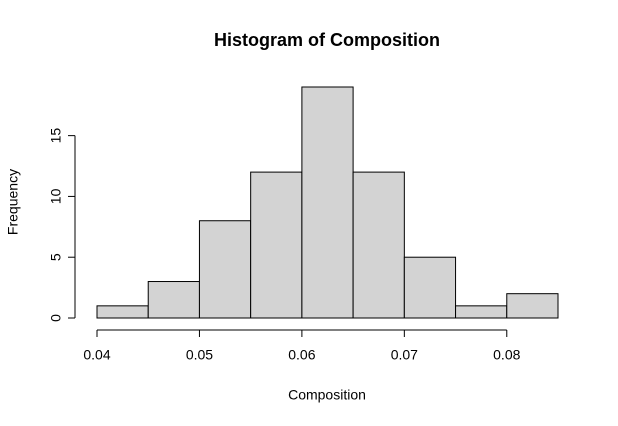 The height and width of the screenshot is (426, 618). Describe the element at coordinates (13, 202) in the screenshot. I see `y-axis-label: Frequency` at that location.